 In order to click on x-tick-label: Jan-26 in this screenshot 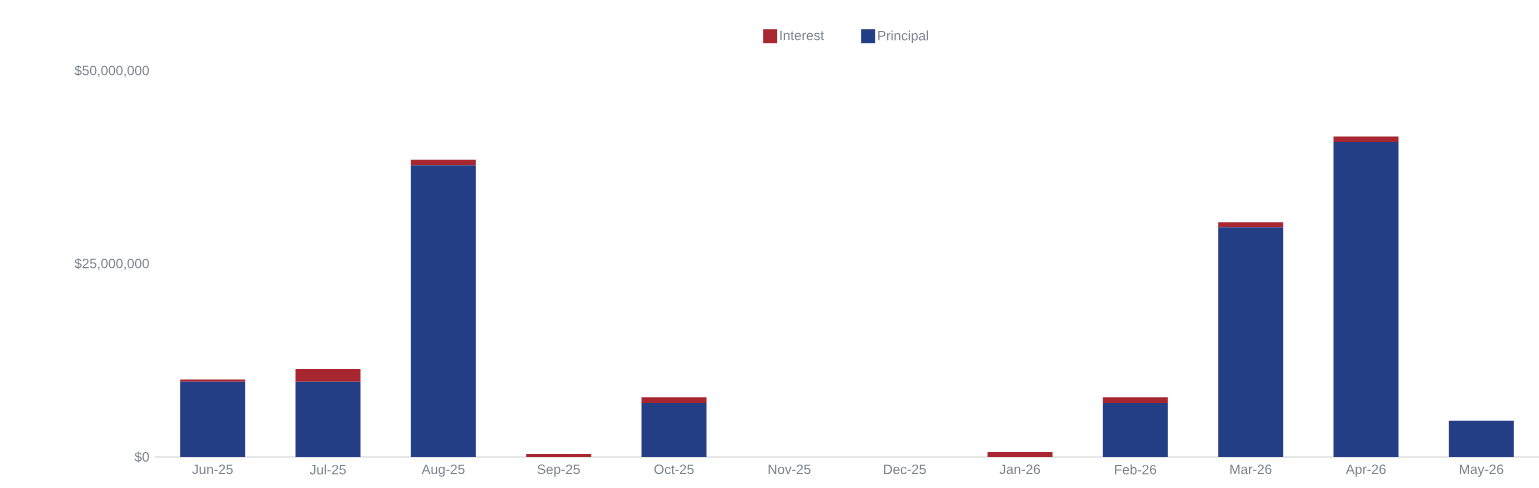, I will do `click(1020, 469)`.